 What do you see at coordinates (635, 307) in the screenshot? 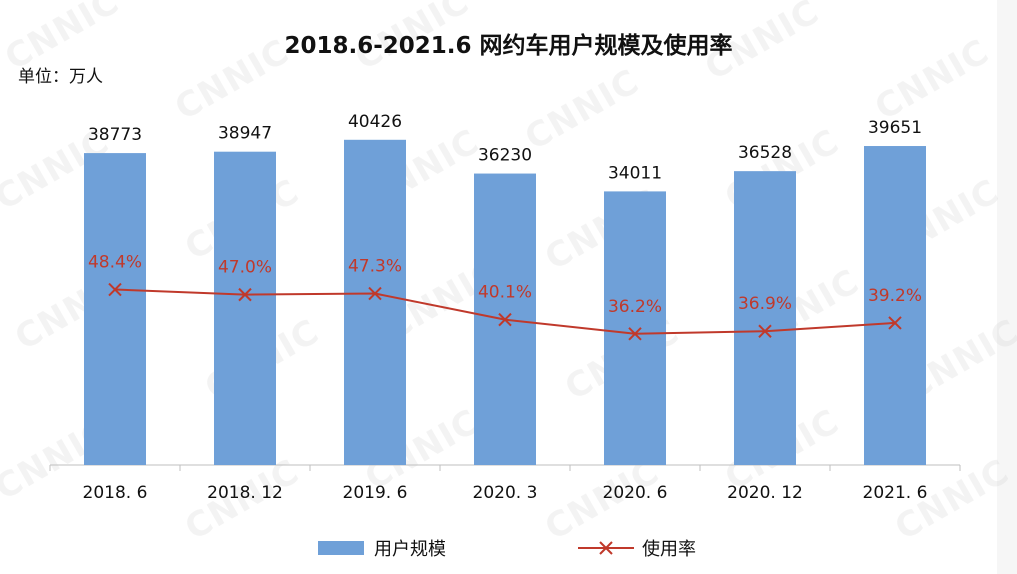
I see `rate-value-label: 36.2%` at bounding box center [635, 307].